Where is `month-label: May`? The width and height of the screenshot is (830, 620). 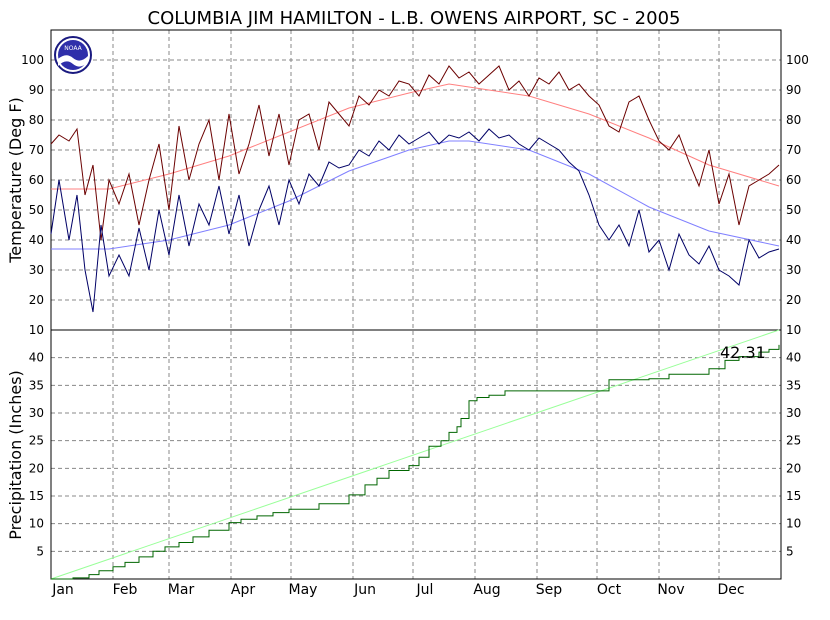
month-label: May is located at coordinates (303, 590).